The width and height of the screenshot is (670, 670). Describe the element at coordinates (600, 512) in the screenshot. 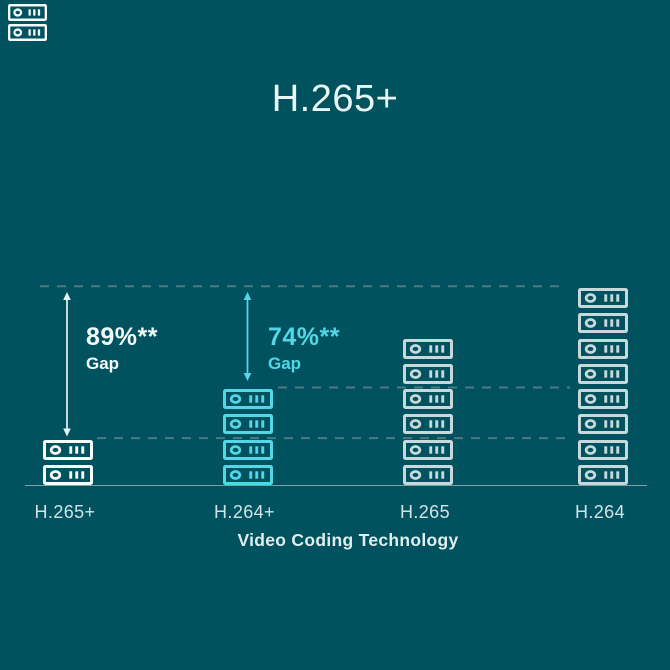

I see `x-axis-label: H.264` at that location.